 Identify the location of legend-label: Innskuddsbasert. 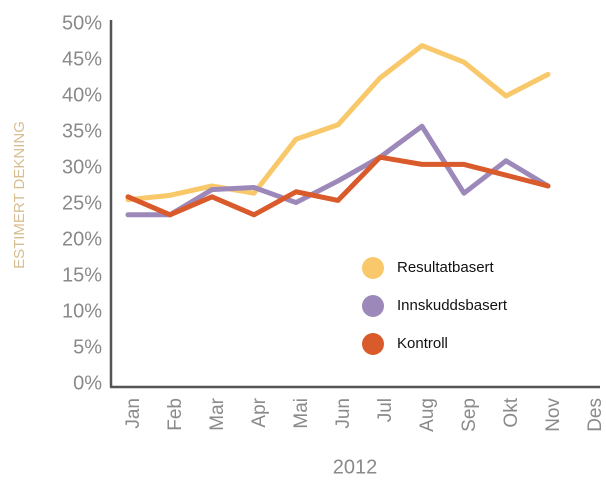
(452, 305).